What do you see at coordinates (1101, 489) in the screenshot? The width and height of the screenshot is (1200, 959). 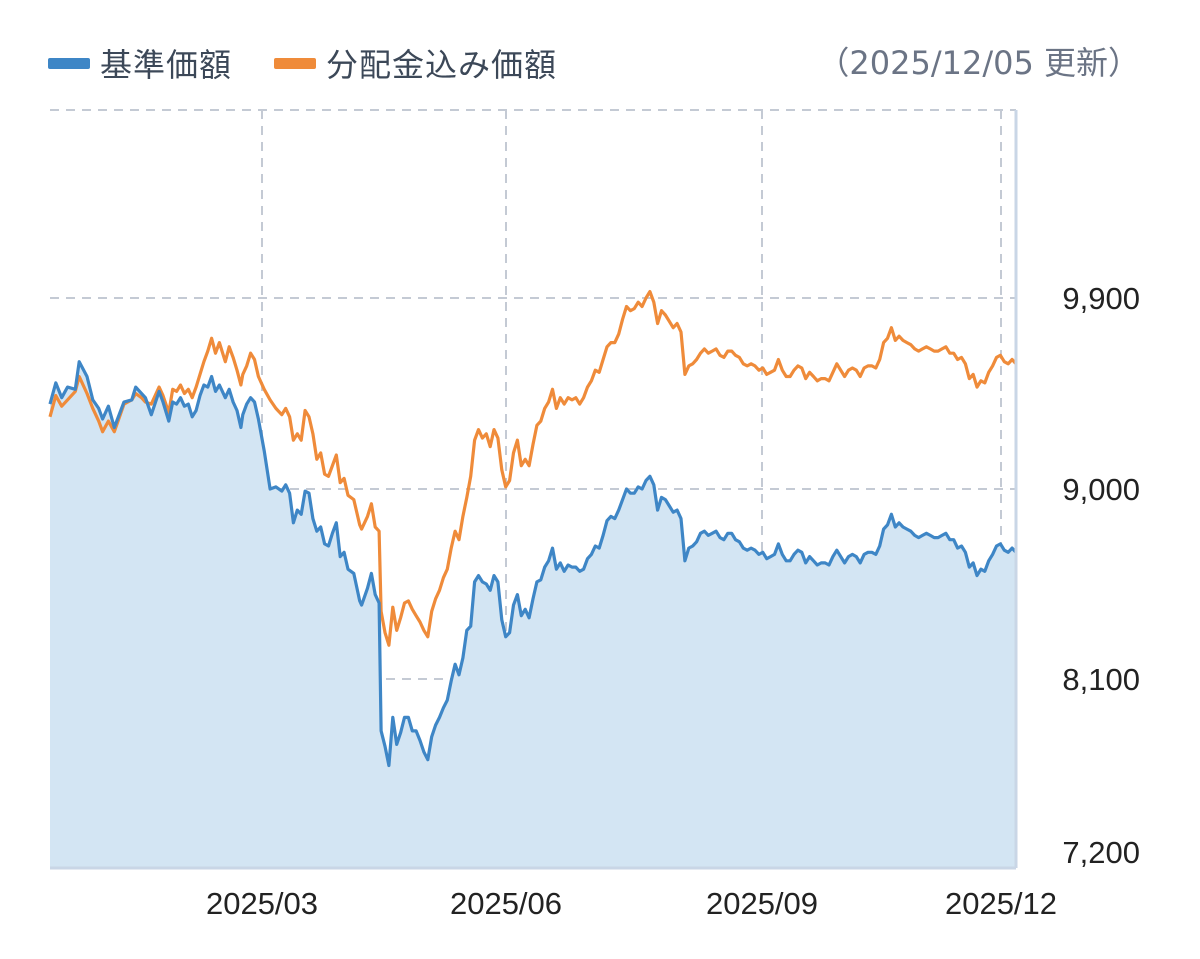 I see `y-tick-label: 9,000` at bounding box center [1101, 489].